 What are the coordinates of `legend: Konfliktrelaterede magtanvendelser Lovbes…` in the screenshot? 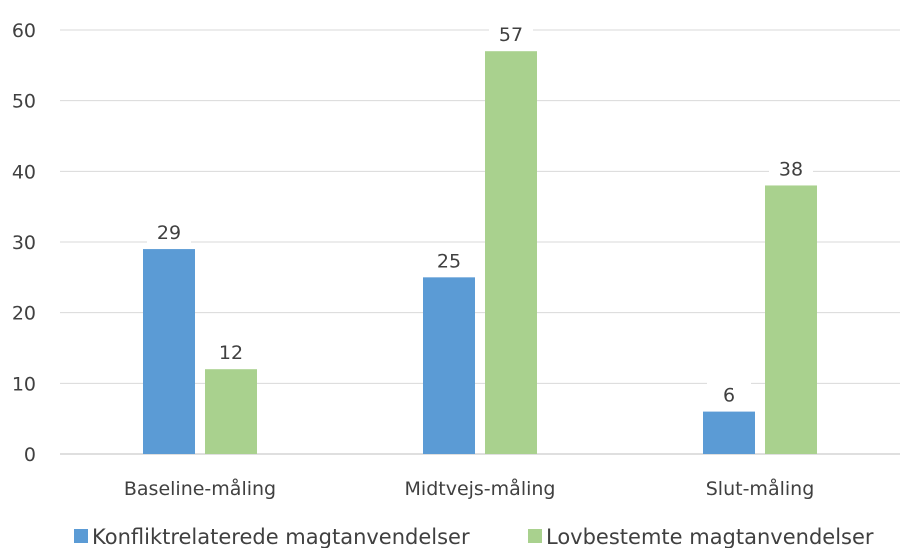 It's located at (474, 536).